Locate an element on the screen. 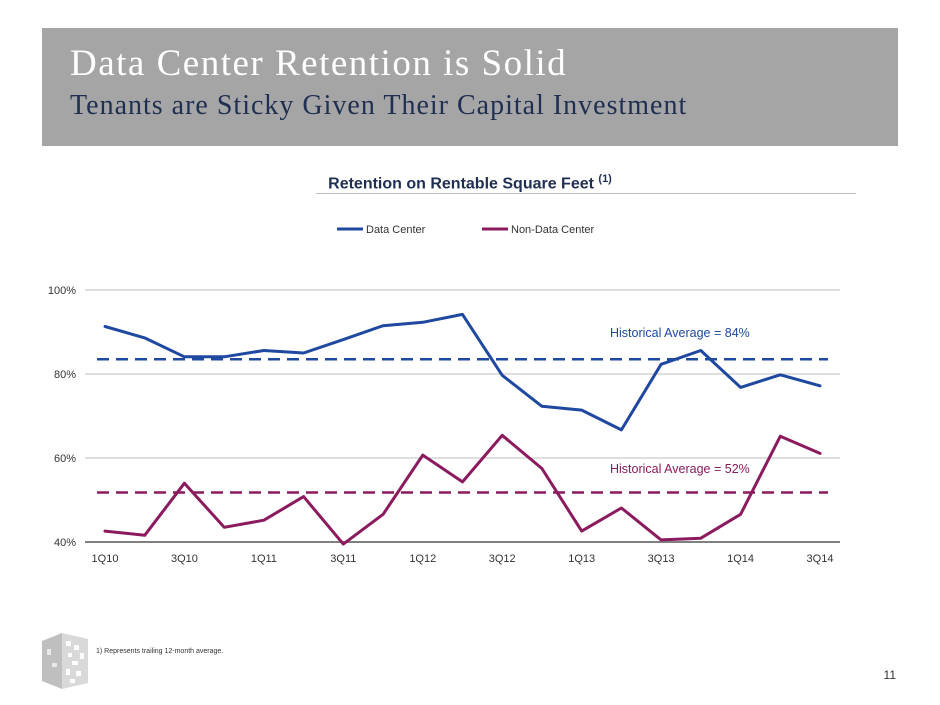 The image size is (940, 705). x-tick-label: 1Q13 is located at coordinates (581, 559).